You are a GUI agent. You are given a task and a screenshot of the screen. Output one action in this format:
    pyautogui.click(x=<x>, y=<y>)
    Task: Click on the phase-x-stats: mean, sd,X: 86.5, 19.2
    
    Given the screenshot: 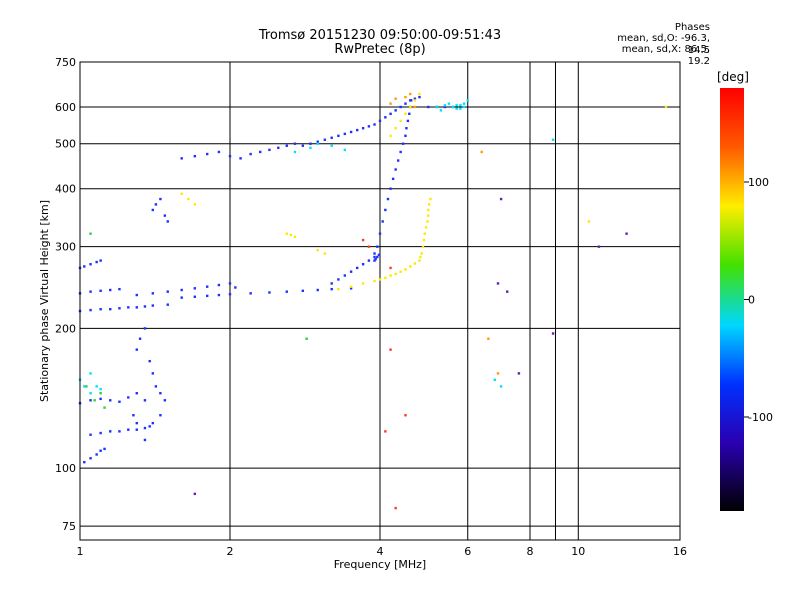 What is the action you would take?
    pyautogui.click(x=665, y=55)
    